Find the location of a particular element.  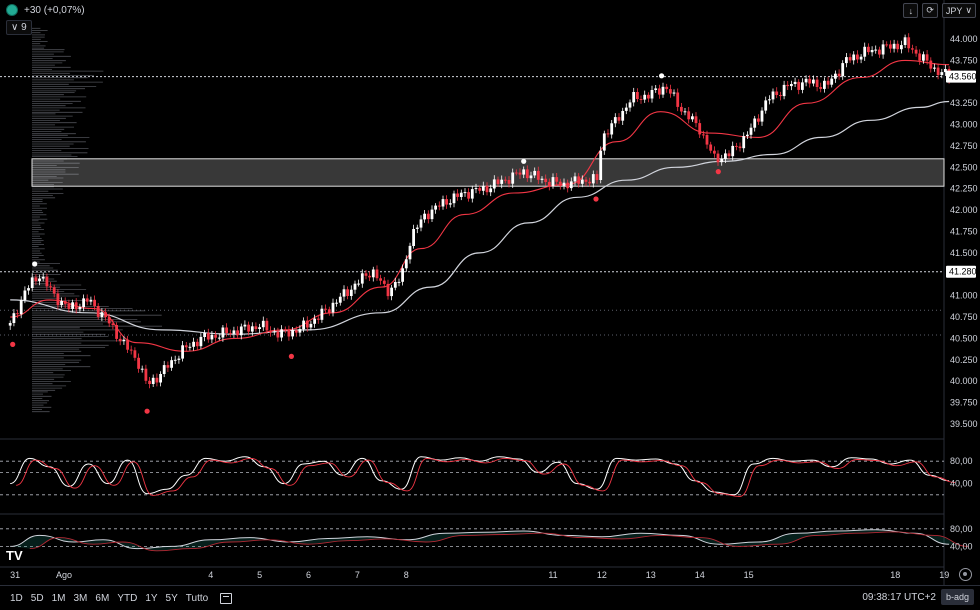

price-tick-label: 41.500 is located at coordinates (964, 253).